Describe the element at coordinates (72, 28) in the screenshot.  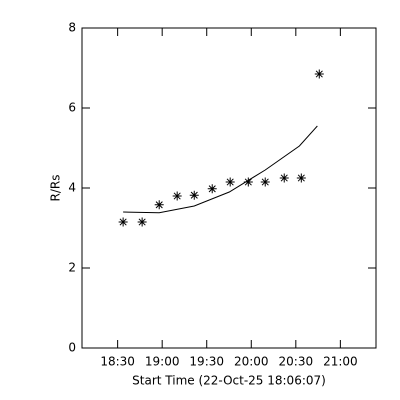
I see `y-tick-label: 8` at that location.